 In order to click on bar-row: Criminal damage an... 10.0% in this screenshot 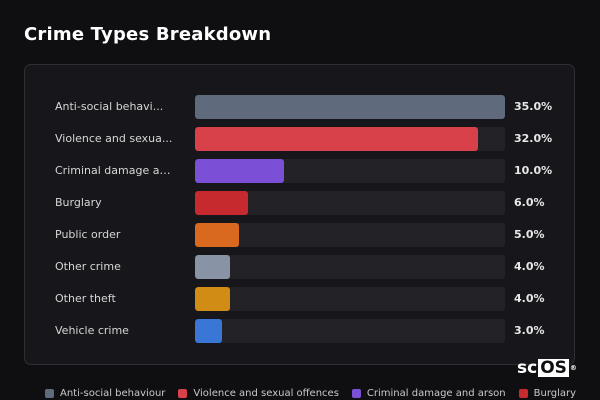, I will do `click(299, 171)`.